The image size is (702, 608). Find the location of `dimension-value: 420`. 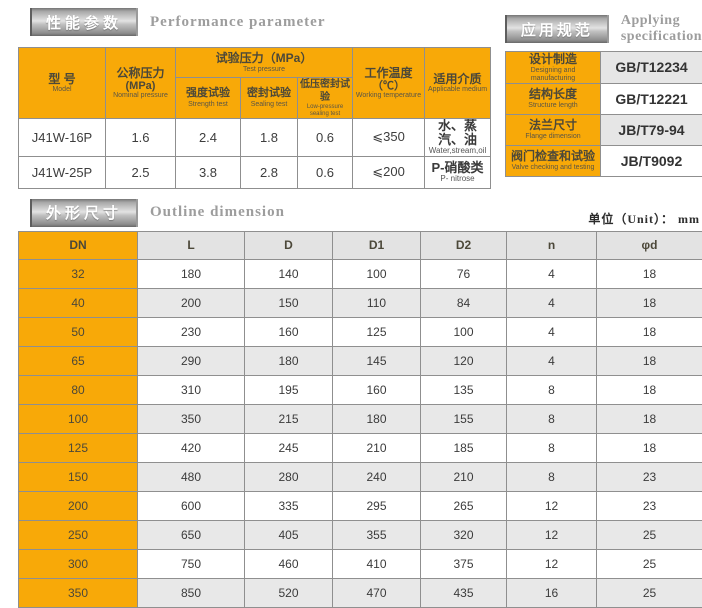

dimension-value: 420 is located at coordinates (191, 447).